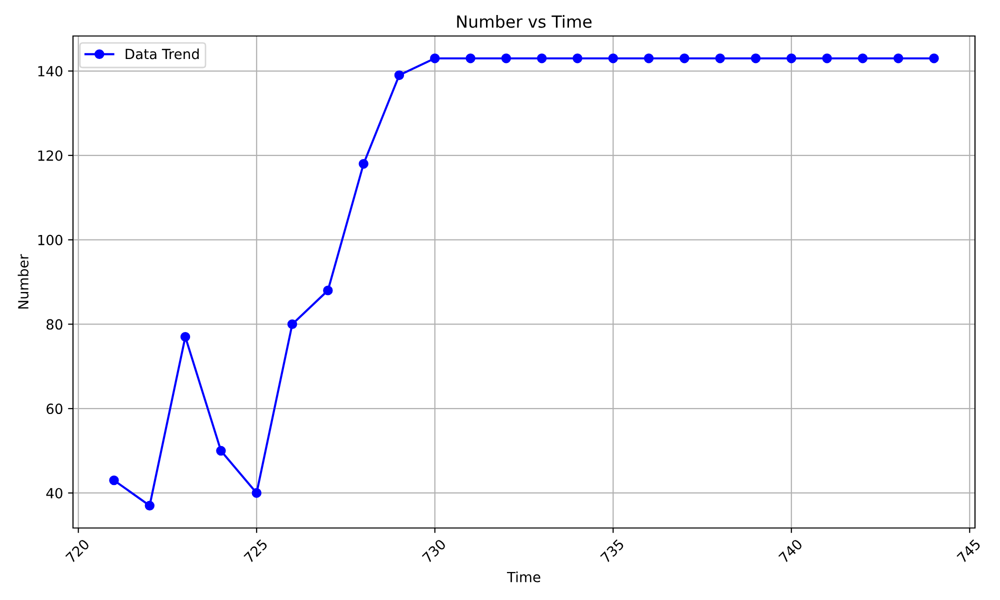 The height and width of the screenshot is (600, 1000). I want to click on x-tick-label: 740, so click(790, 551).